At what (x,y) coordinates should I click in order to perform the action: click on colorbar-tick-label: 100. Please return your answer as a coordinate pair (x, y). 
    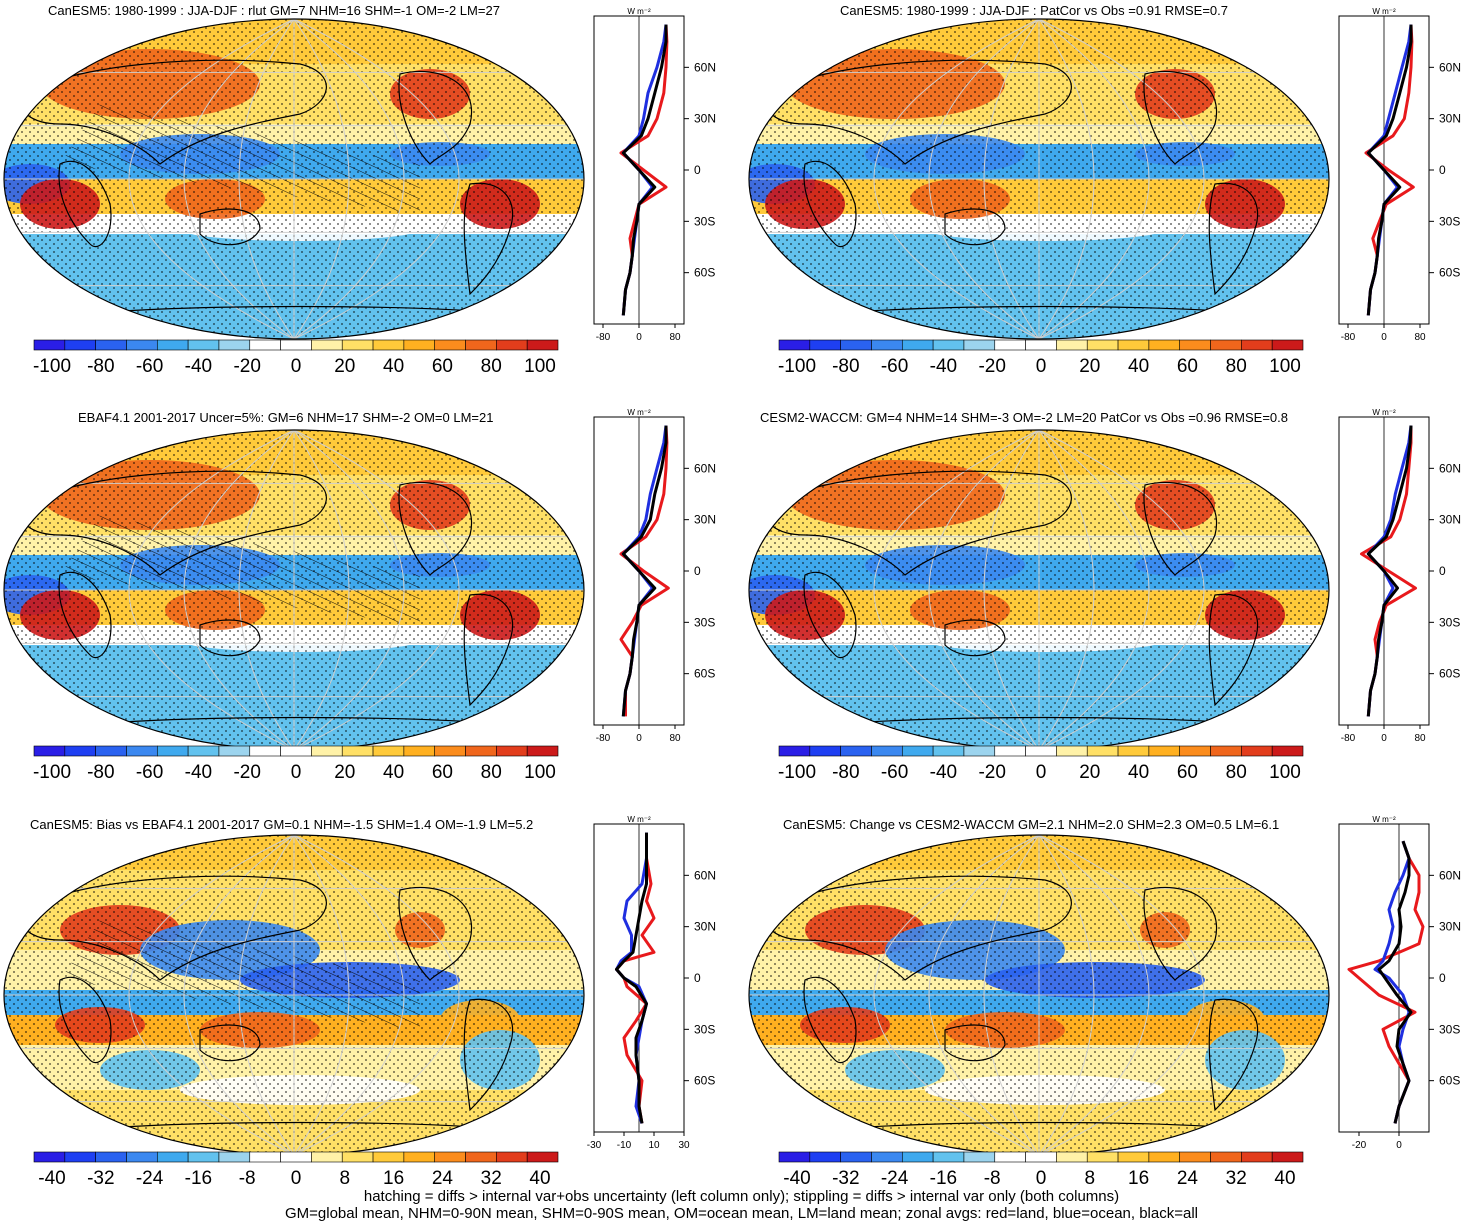
    Looking at the image, I should click on (540, 772).